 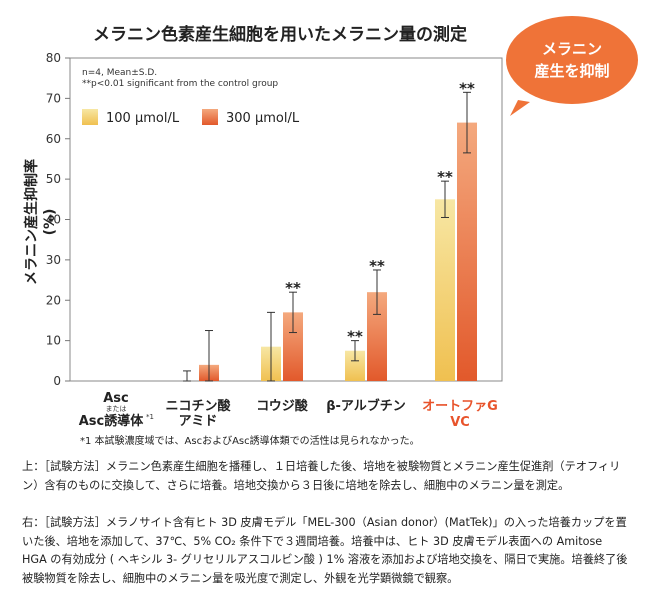 I want to click on footnote: *1 本試験濃度域では、AscおよびAsc誘導体類での活性は見られなかった。, so click(x=250, y=440).